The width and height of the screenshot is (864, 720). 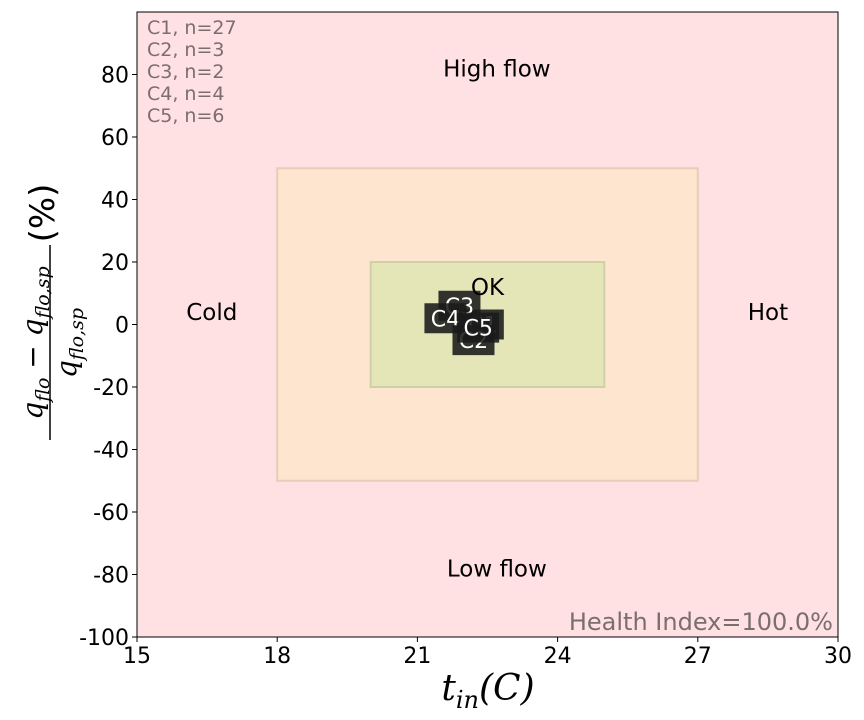 What do you see at coordinates (35, 342) in the screenshot?
I see `svg-text: qflo − qflo,sp` at bounding box center [35, 342].